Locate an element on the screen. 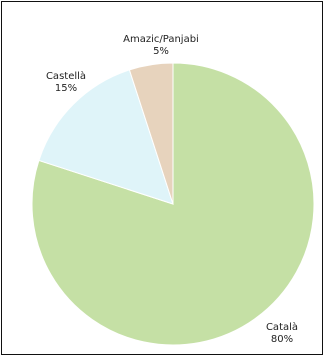  slice-label-value-1: 80% is located at coordinates (282, 339).